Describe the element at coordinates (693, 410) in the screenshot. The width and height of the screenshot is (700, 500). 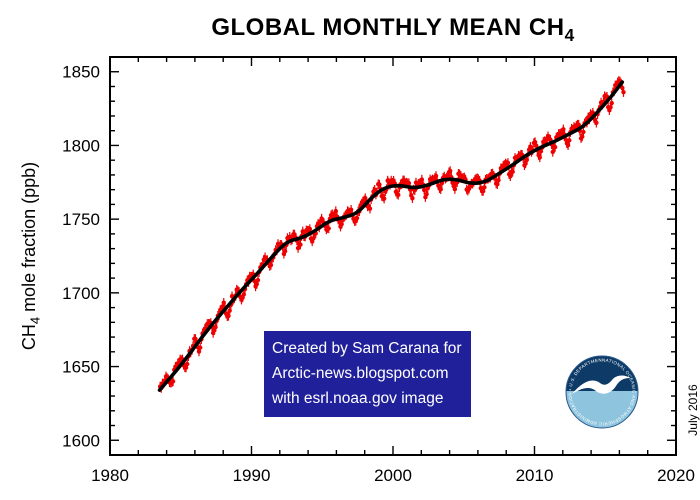
I see `date-stamp: July 2016` at that location.